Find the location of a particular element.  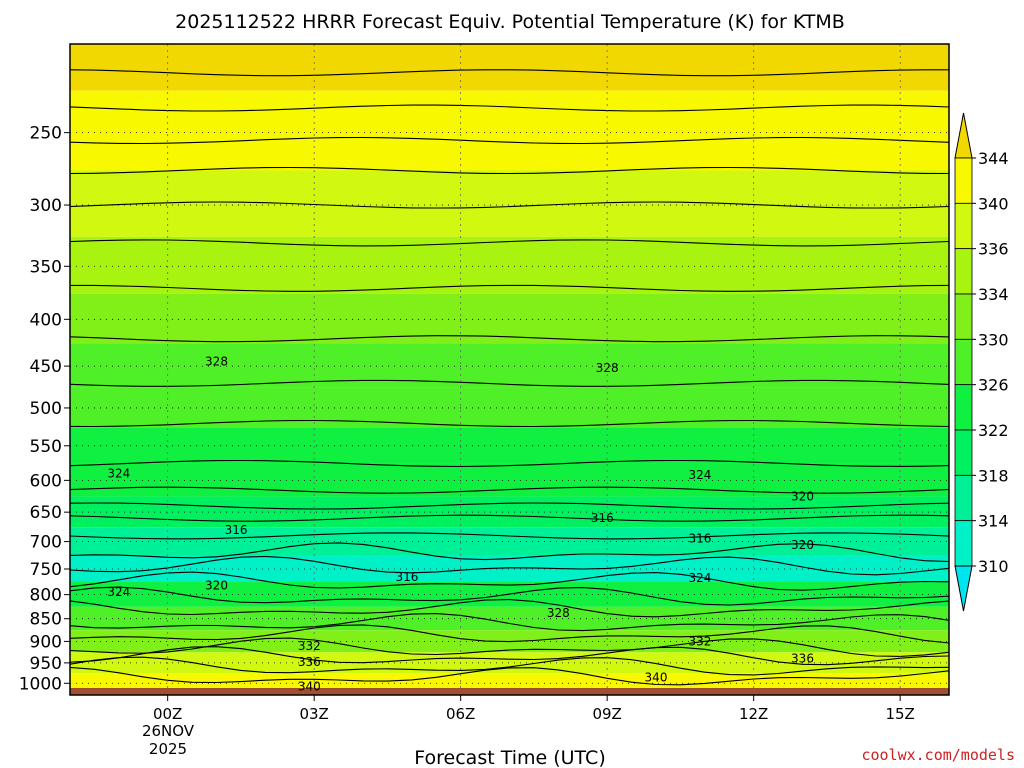

colorbar-label: 336 is located at coordinates (993, 249).